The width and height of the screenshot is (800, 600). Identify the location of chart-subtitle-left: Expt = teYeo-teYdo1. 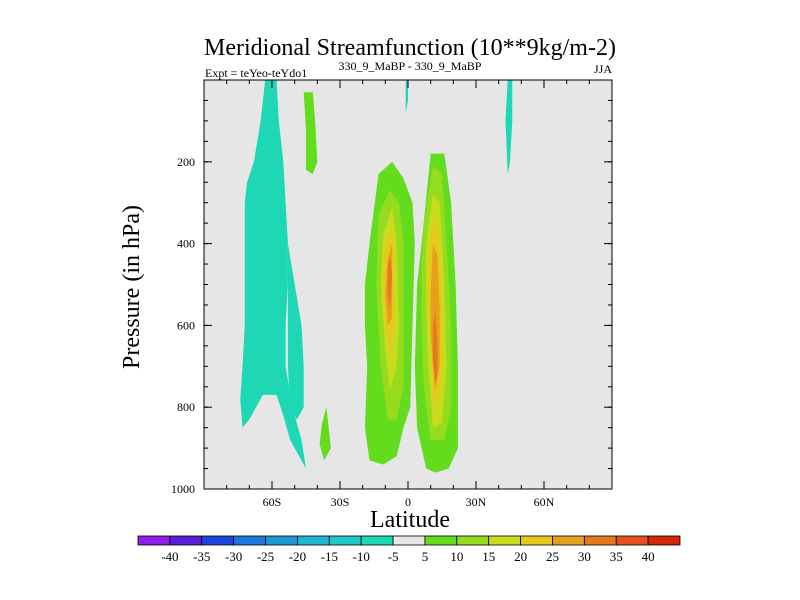
(256, 73).